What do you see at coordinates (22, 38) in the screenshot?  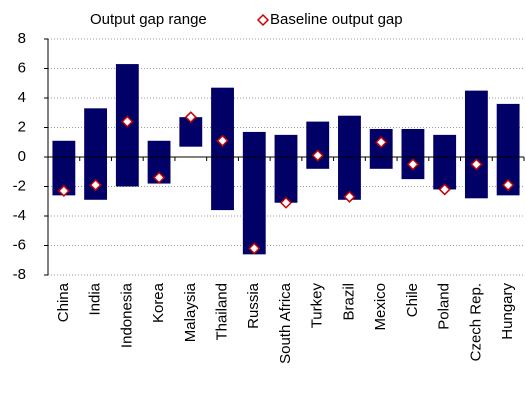 I see `y-tick-label: 8` at bounding box center [22, 38].